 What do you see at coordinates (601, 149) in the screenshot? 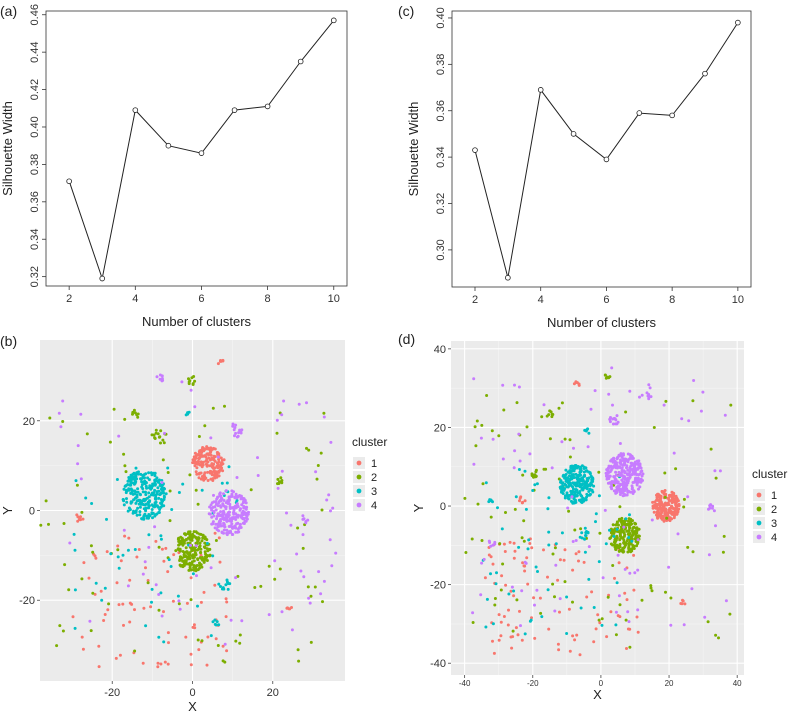
I see `plot-frame` at bounding box center [601, 149].